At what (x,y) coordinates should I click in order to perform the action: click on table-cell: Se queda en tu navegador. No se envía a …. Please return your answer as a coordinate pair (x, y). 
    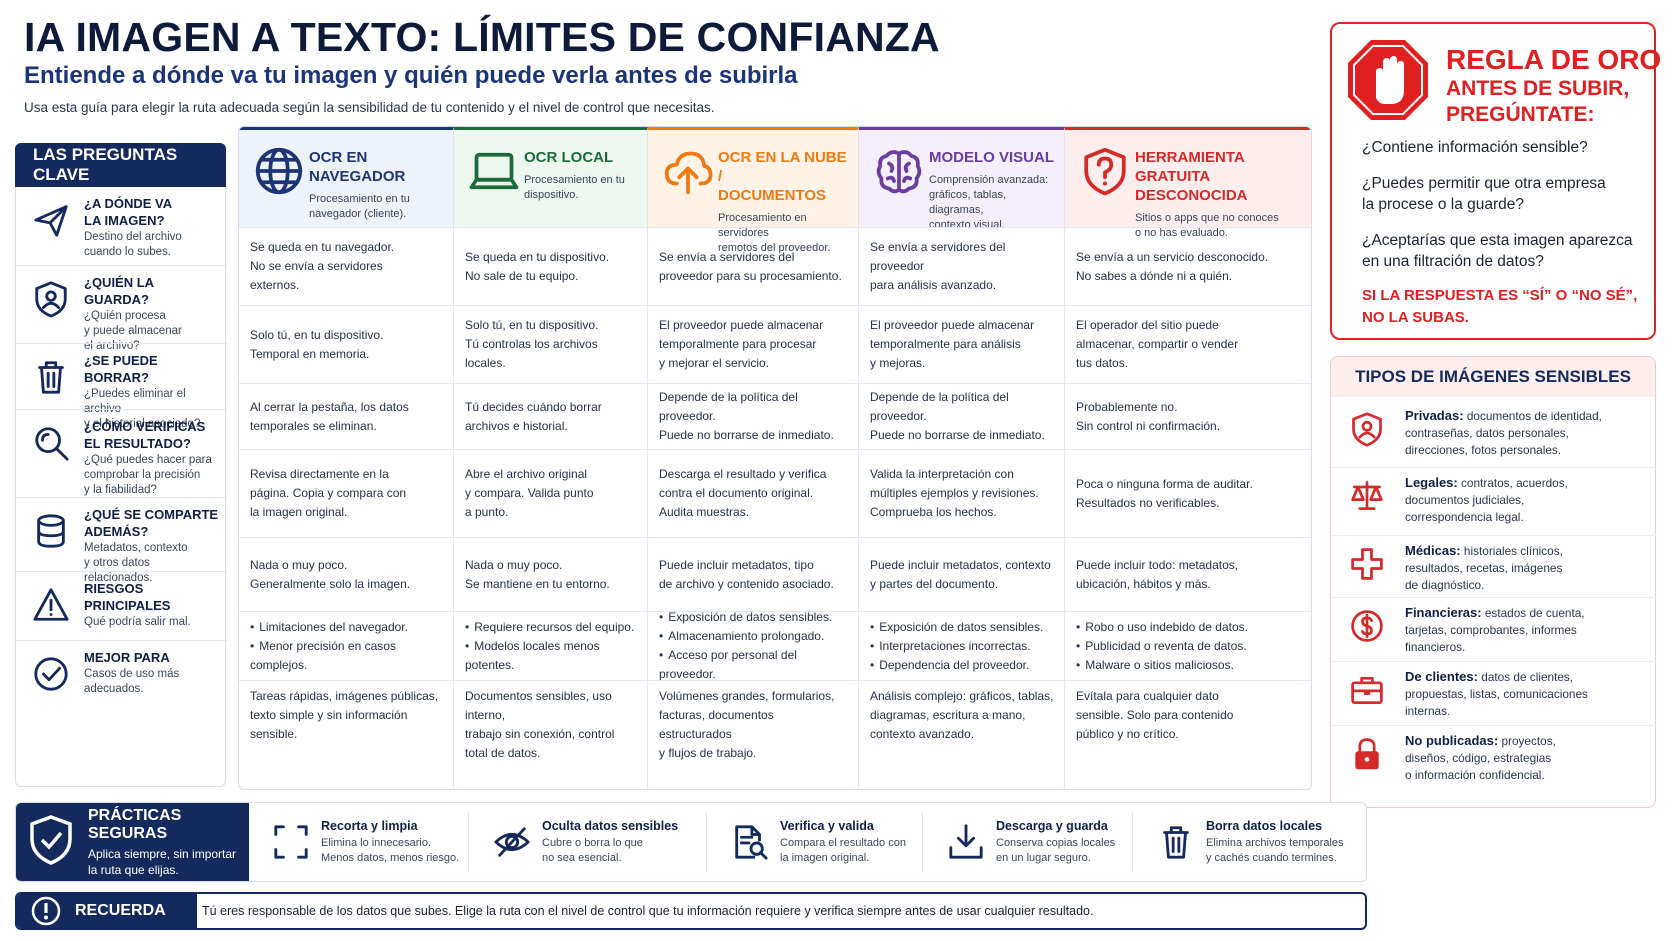
    Looking at the image, I should click on (346, 266).